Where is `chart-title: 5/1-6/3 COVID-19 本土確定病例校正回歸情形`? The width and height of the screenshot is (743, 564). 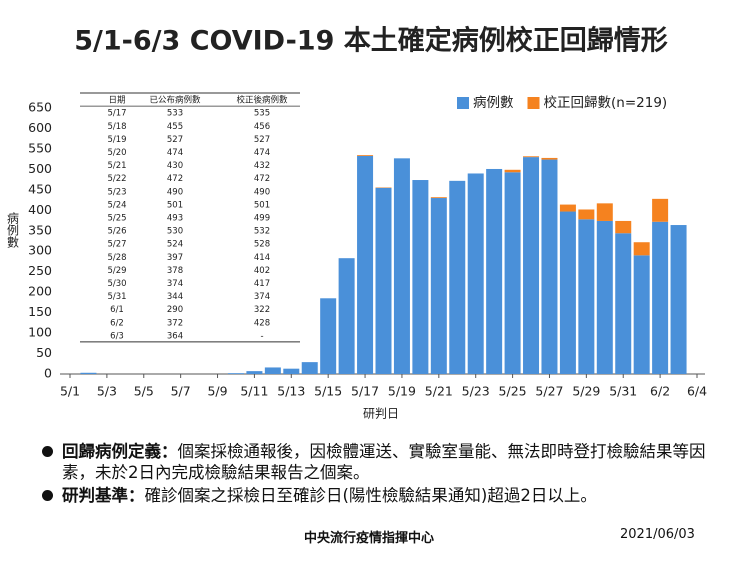
chart-title: 5/1-6/3 COVID-19 本土確定病例校正回歸情形 is located at coordinates (371, 41).